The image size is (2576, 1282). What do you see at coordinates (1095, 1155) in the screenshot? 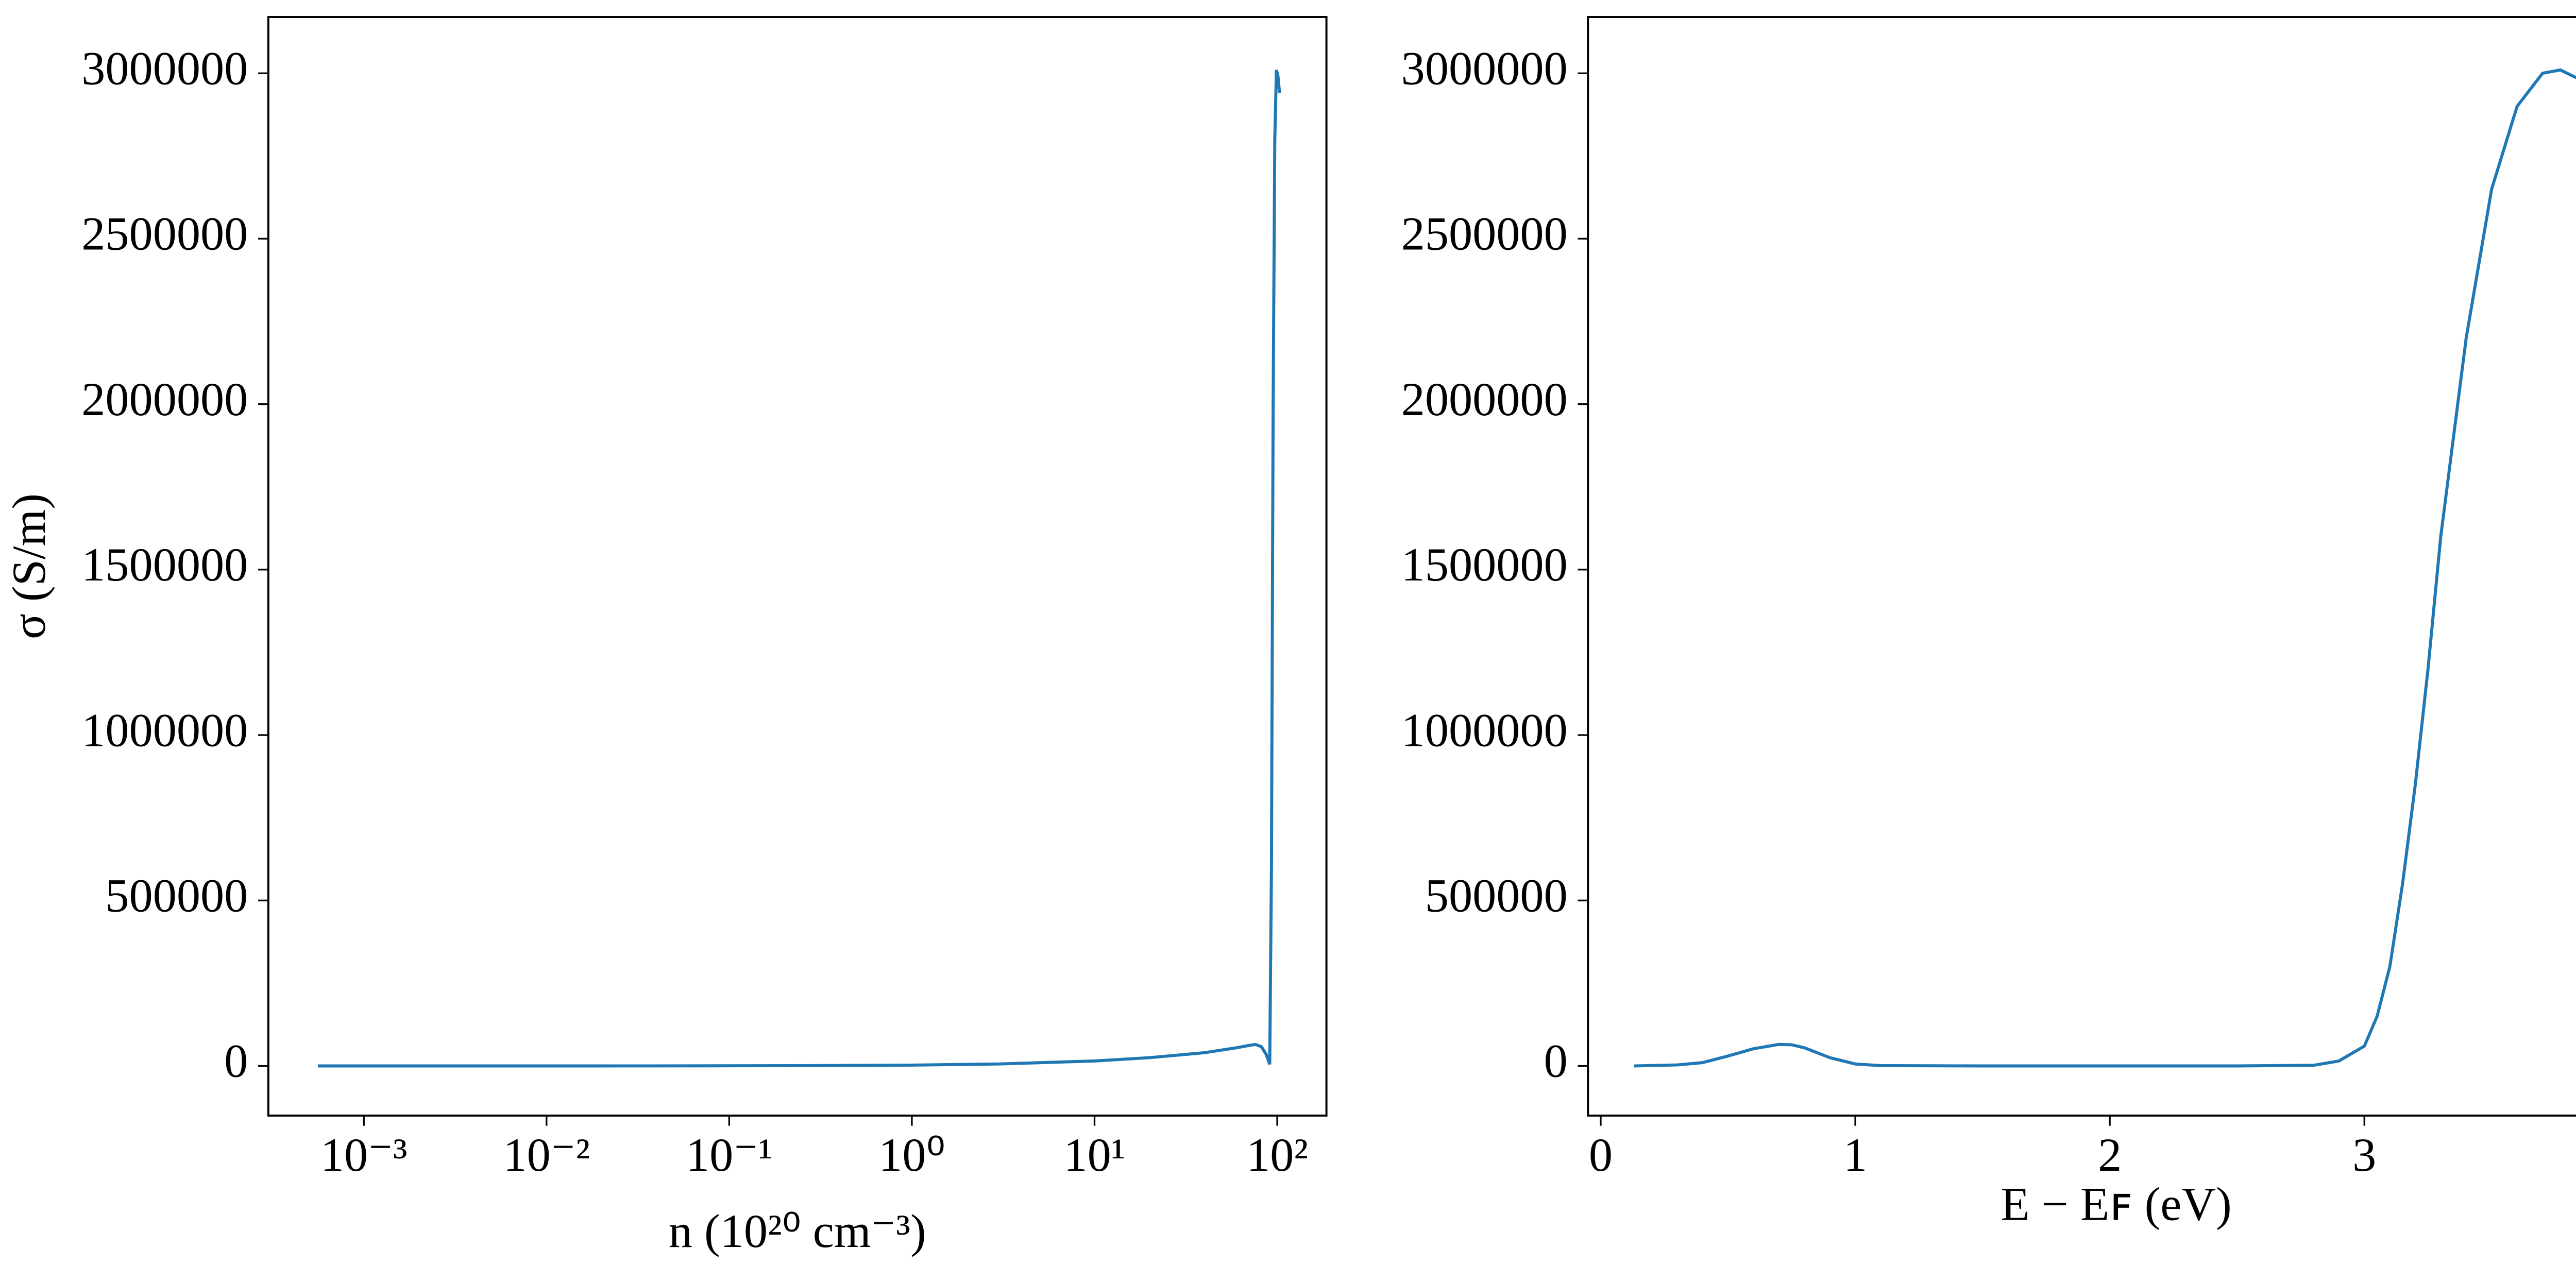
I see `x-tick-label: 10¹` at bounding box center [1095, 1155].